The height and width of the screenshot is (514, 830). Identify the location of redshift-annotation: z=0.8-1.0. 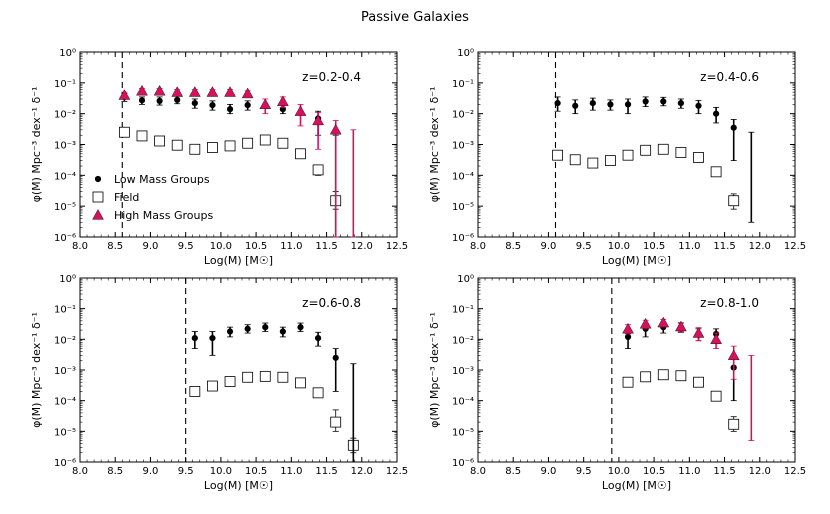
(729, 303).